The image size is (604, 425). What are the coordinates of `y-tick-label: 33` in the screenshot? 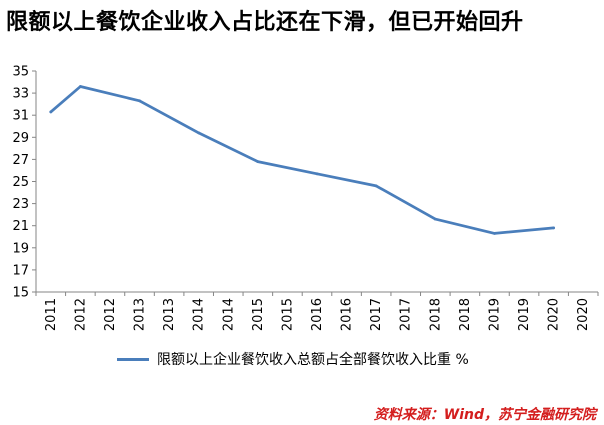 It's located at (20, 94).